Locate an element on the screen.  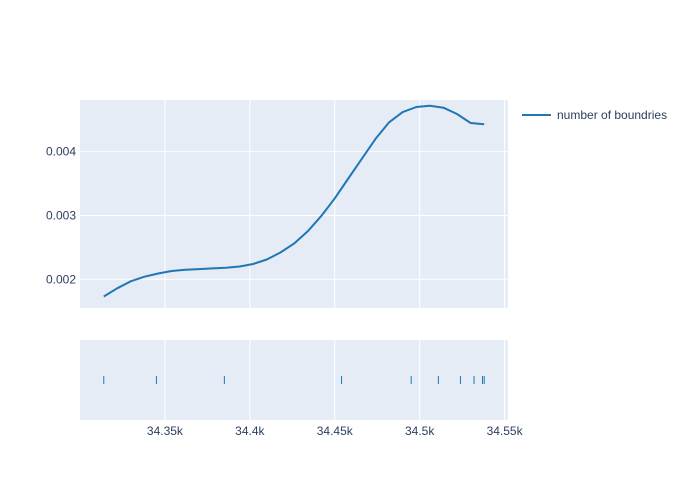
y-tick-label: 0.002 is located at coordinates (61, 279).